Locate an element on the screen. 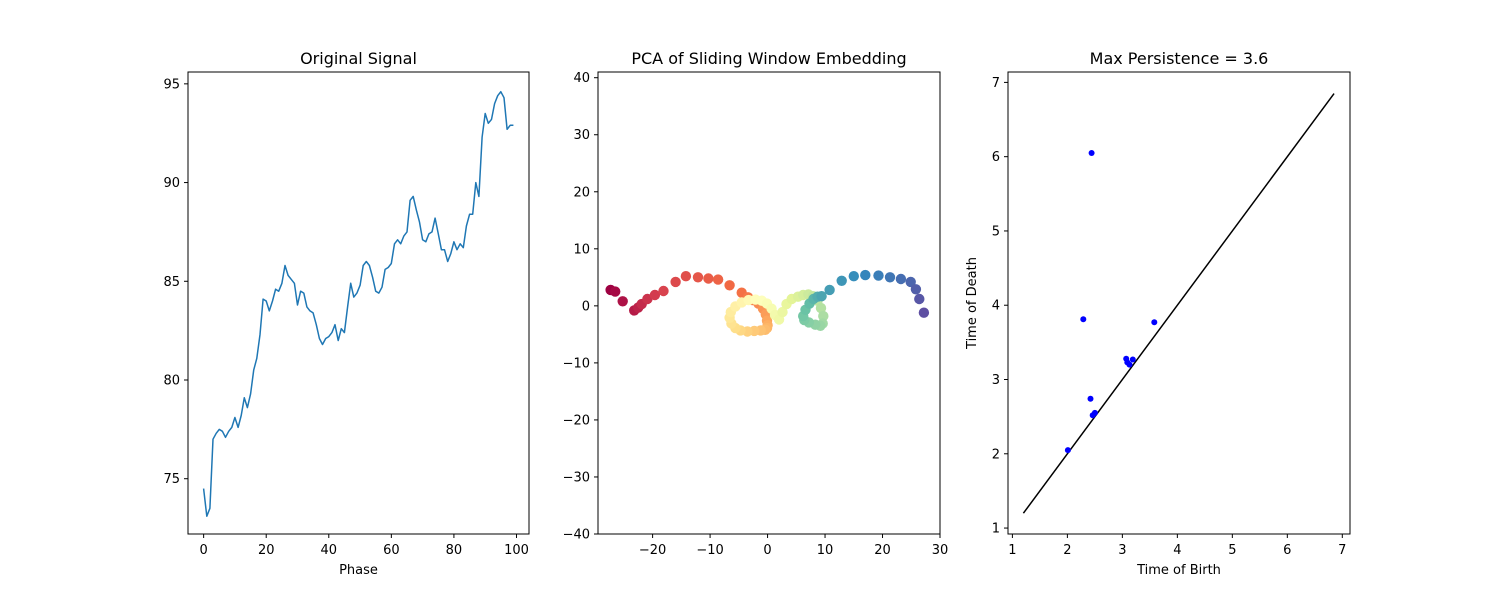  chart-title: Max Persistence = 3.6 is located at coordinates (1179, 58).